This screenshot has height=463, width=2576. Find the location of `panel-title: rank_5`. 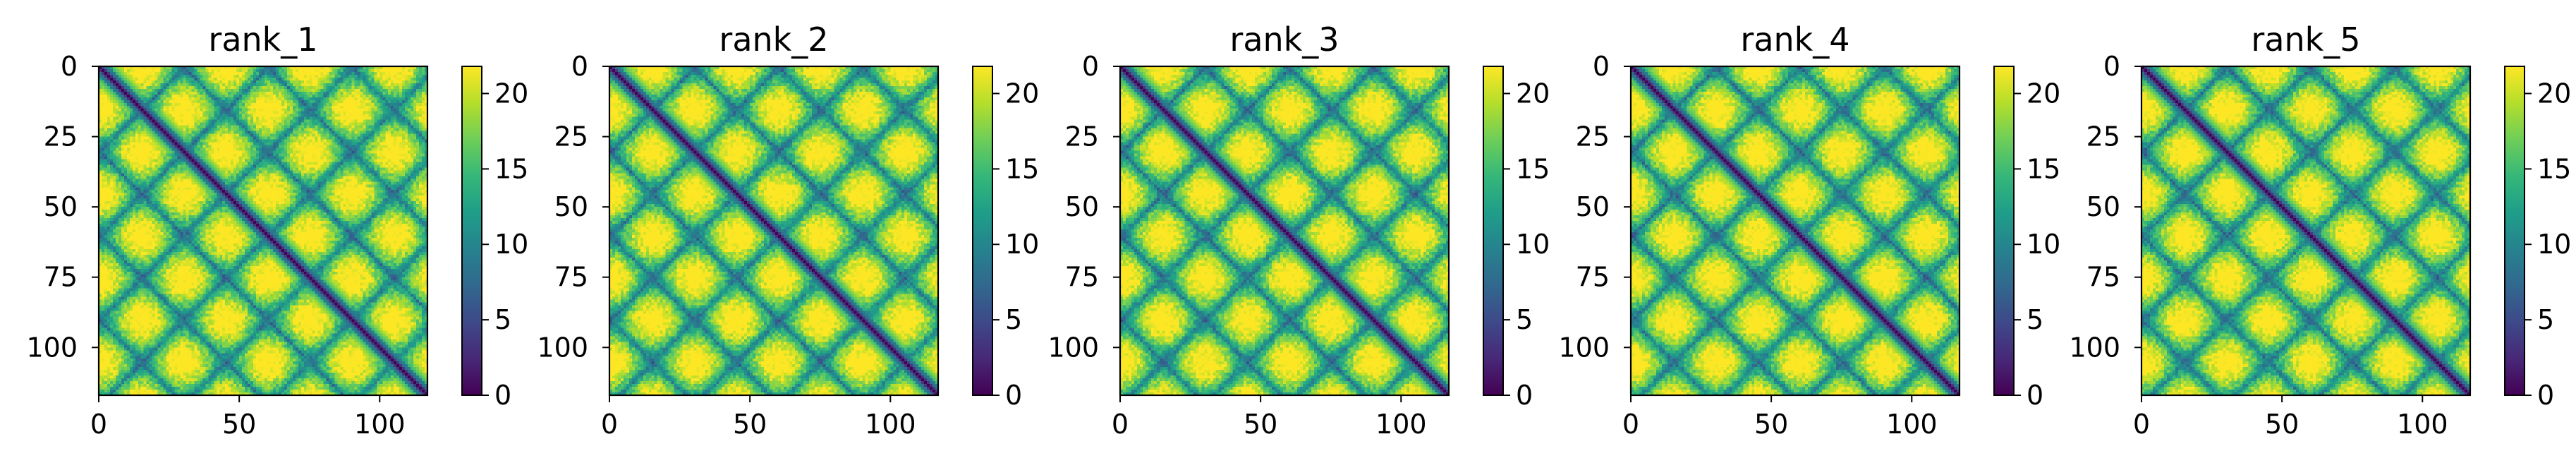

panel-title: rank_5 is located at coordinates (2305, 39).